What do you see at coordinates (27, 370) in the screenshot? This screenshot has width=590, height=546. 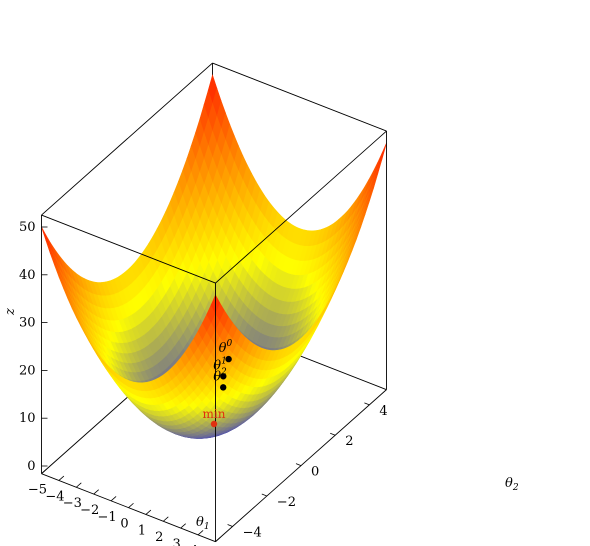 I see `z-tick-label: 20` at bounding box center [27, 370].